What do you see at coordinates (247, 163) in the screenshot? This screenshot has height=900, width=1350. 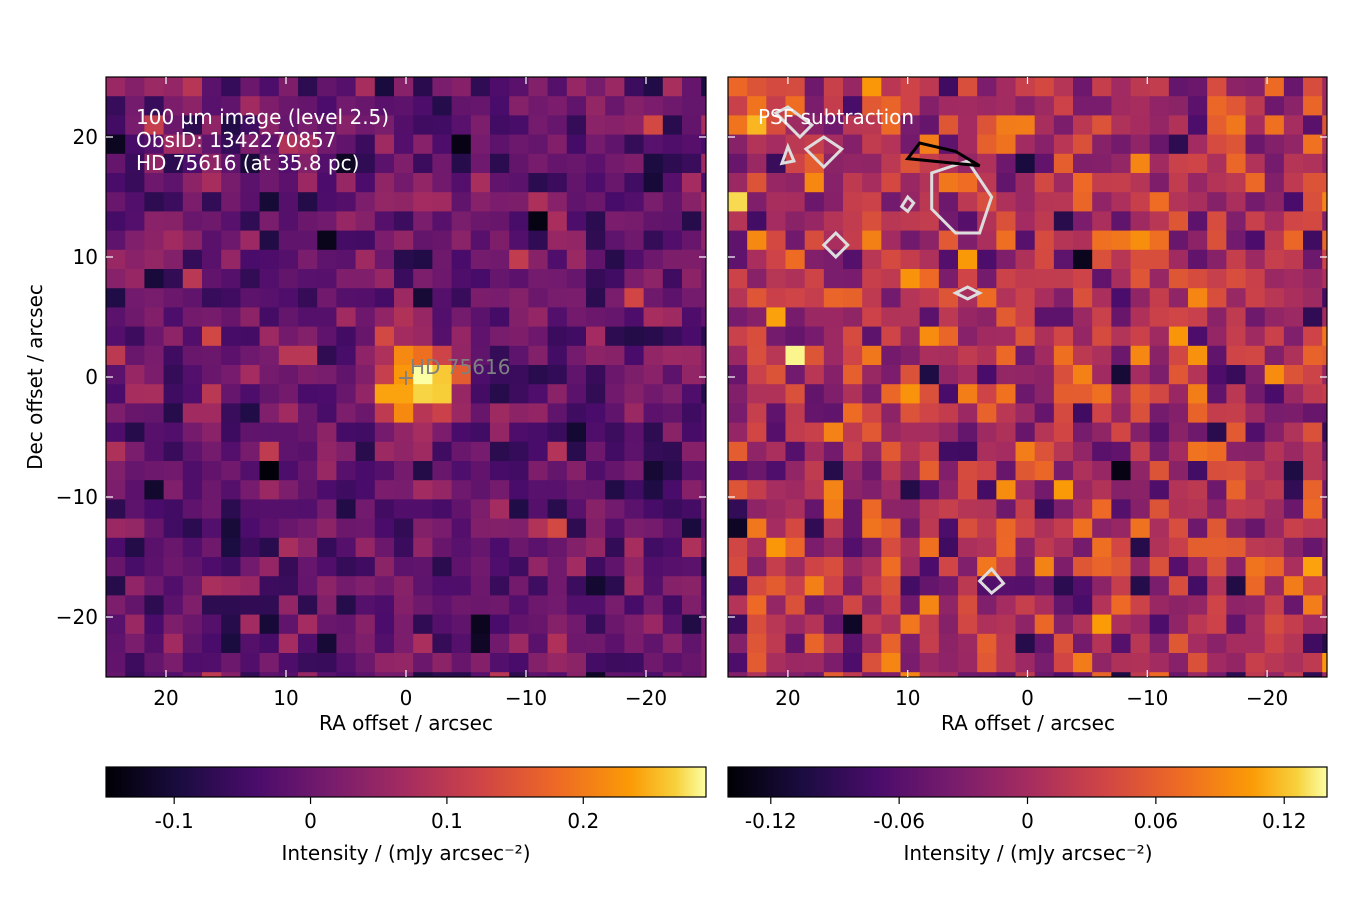 I see `left-annotation-line-3: HD 75616 (at 35.8 pc)` at bounding box center [247, 163].